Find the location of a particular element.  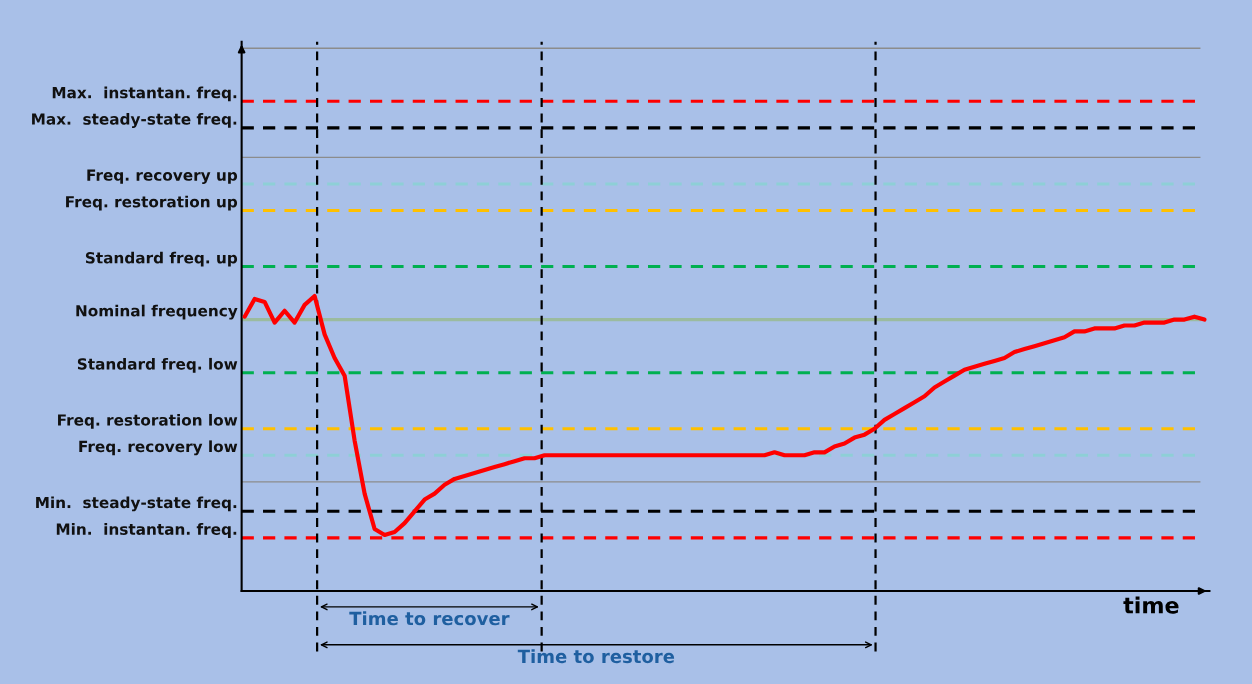

ref-line-label: Freq. recovery up is located at coordinates (162, 176).